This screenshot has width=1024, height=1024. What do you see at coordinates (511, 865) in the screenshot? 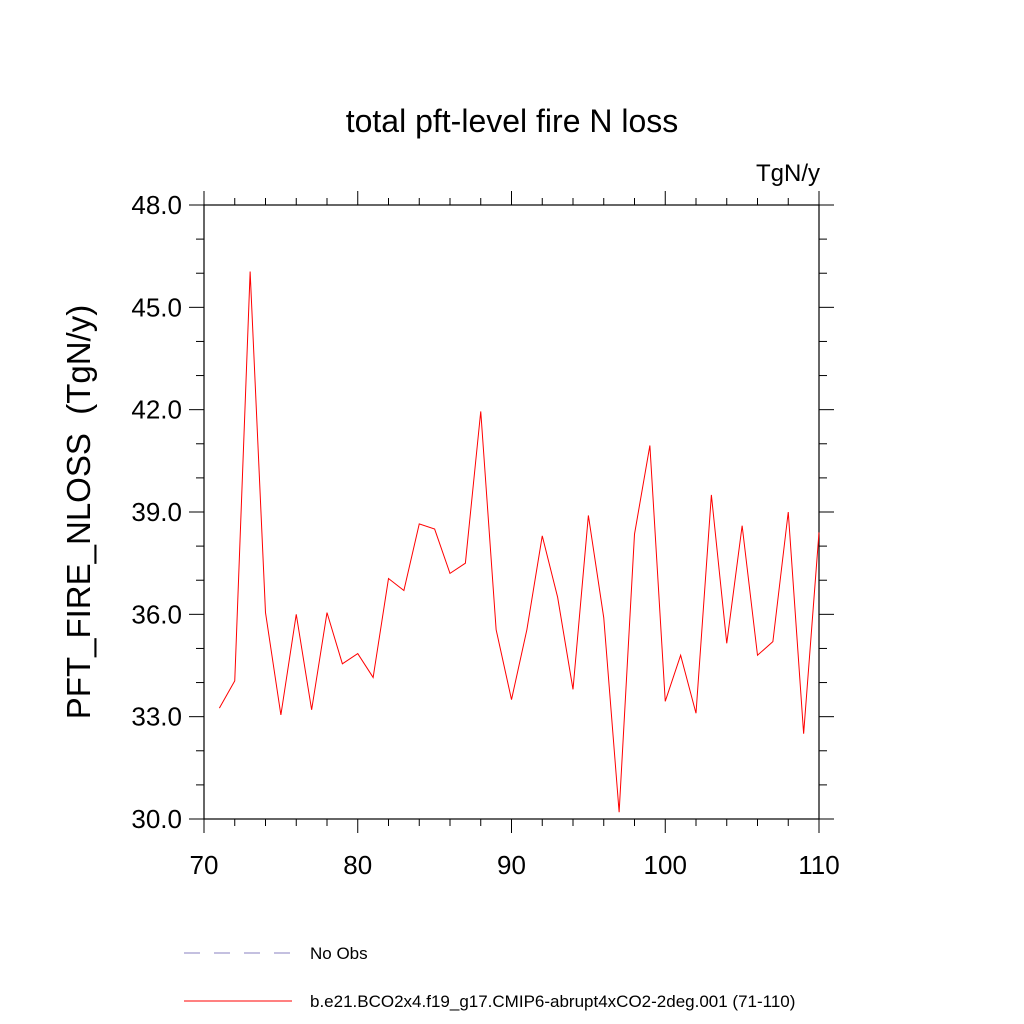
I see `x-tick-label: 90` at bounding box center [511, 865].